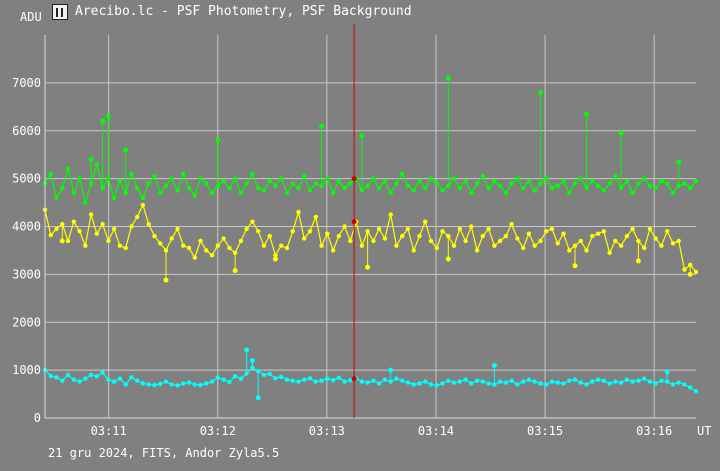  I want to click on x-tick-label: 03:12, so click(218, 431).